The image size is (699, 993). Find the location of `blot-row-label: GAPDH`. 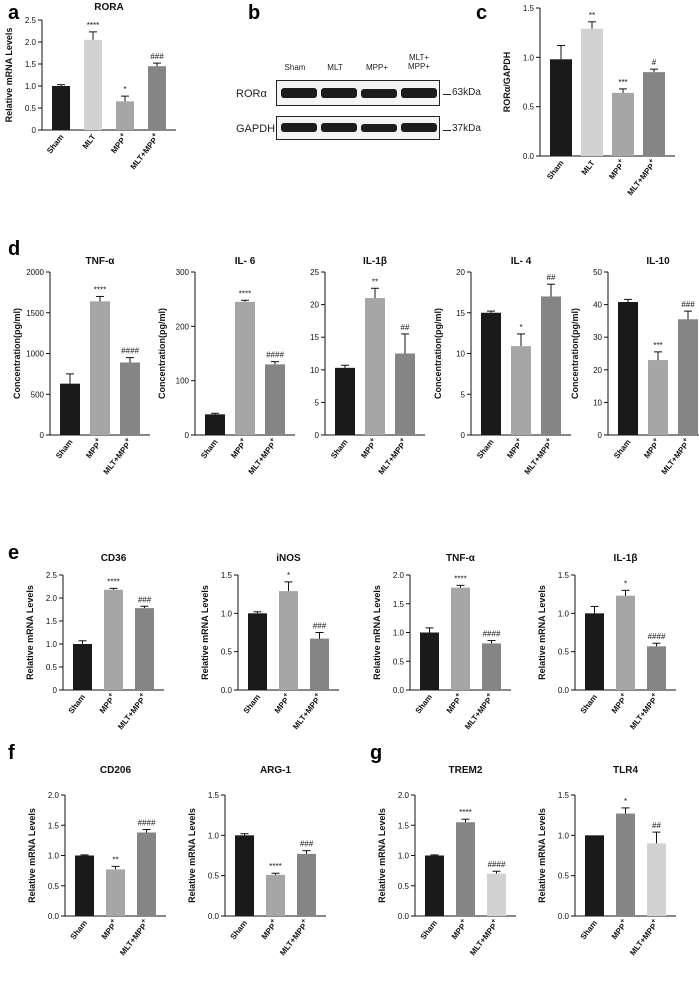

blot-row-label: GAPDH is located at coordinates (256, 129).